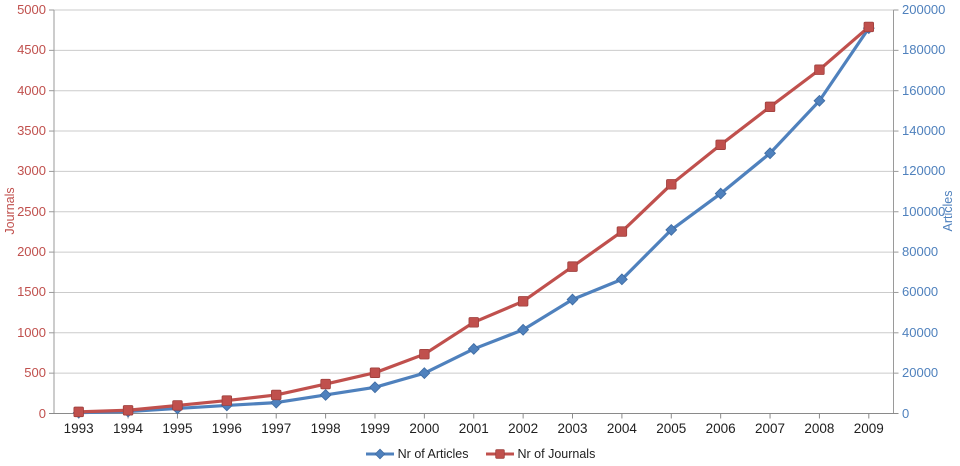 This screenshot has width=960, height=466. What do you see at coordinates (523, 428) in the screenshot?
I see `x-axis-tick-label: 2002` at bounding box center [523, 428].